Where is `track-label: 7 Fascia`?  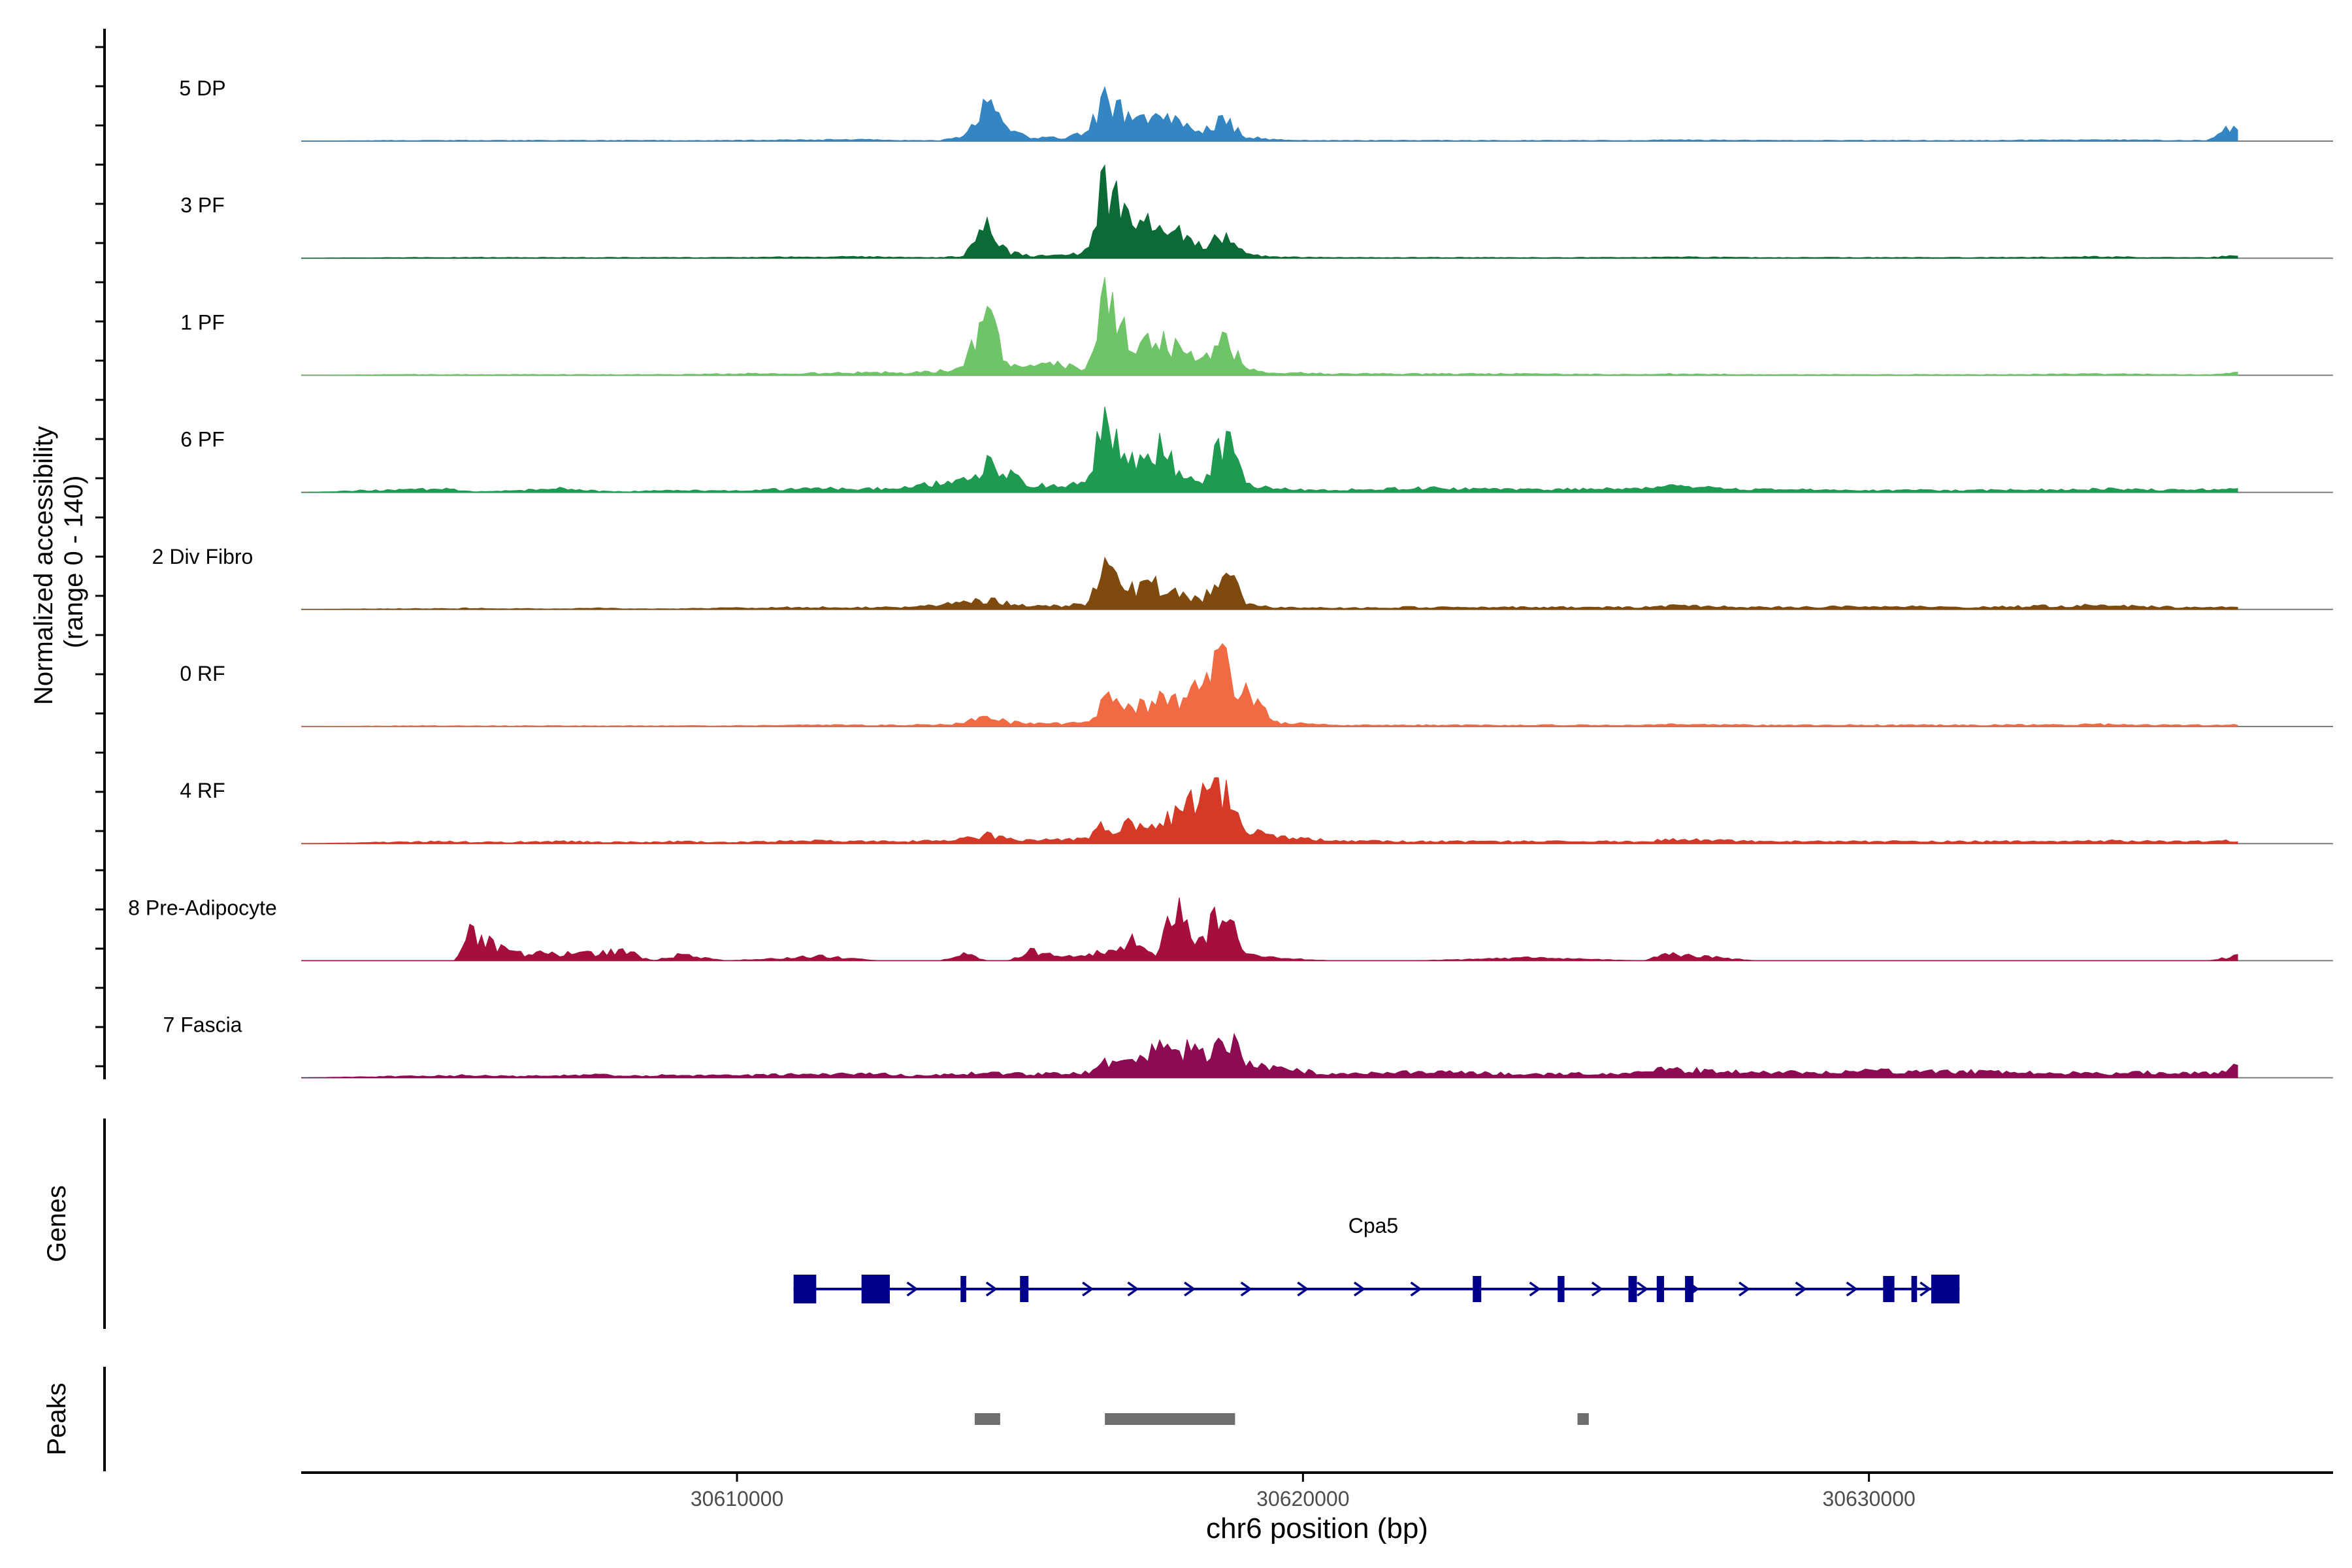 track-label: 7 Fascia is located at coordinates (202, 1025).